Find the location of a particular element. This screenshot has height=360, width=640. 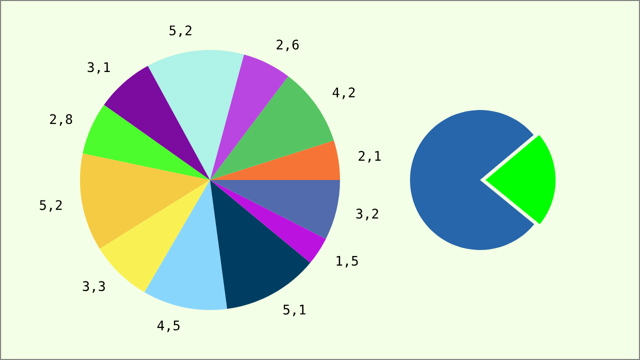

data-label: 2,8 is located at coordinates (61, 120).